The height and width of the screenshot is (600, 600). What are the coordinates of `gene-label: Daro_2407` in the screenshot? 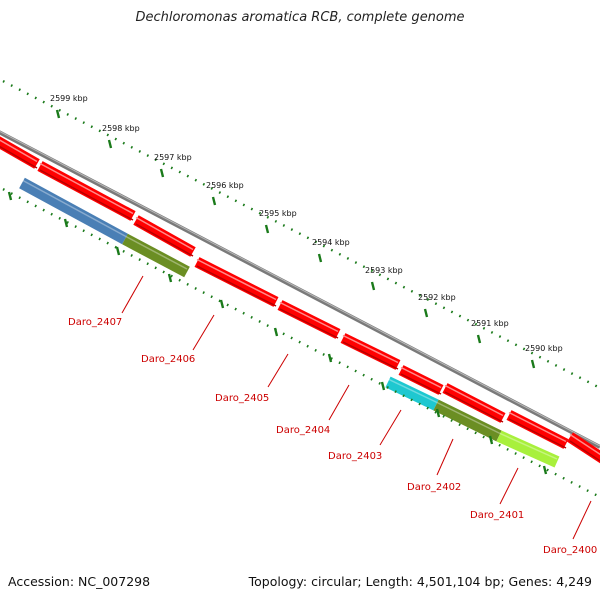 It's located at (95, 322).